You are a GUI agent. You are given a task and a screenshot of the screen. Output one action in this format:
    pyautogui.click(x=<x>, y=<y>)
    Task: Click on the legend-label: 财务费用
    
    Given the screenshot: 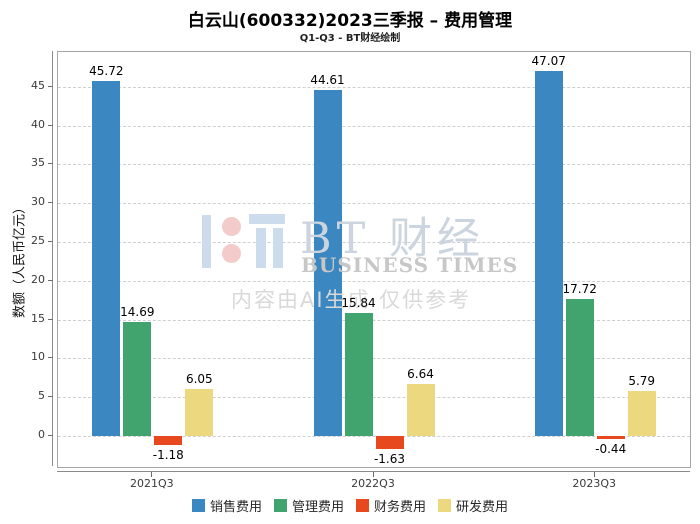 What is the action you would take?
    pyautogui.click(x=400, y=507)
    